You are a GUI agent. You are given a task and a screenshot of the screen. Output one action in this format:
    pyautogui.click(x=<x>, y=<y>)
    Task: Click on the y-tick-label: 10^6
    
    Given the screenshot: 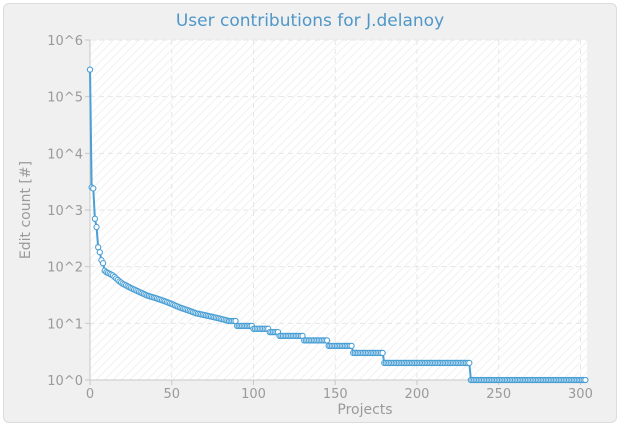 What is the action you would take?
    pyautogui.click(x=65, y=41)
    